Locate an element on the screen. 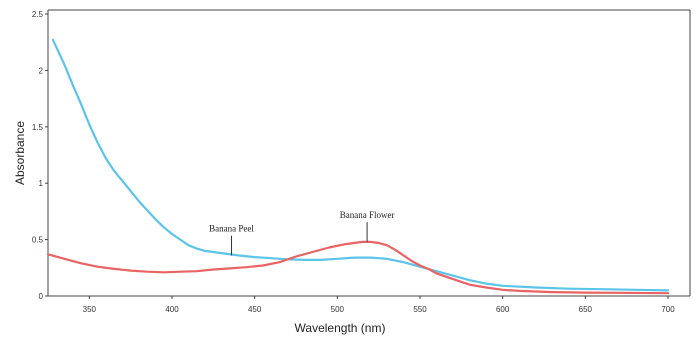  x-tick-label: 550 is located at coordinates (420, 309).